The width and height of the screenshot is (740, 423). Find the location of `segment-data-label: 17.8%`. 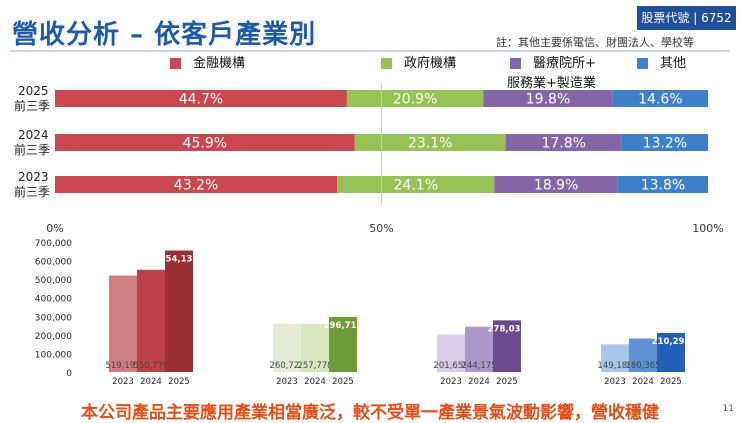

segment-data-label: 17.8% is located at coordinates (563, 144).